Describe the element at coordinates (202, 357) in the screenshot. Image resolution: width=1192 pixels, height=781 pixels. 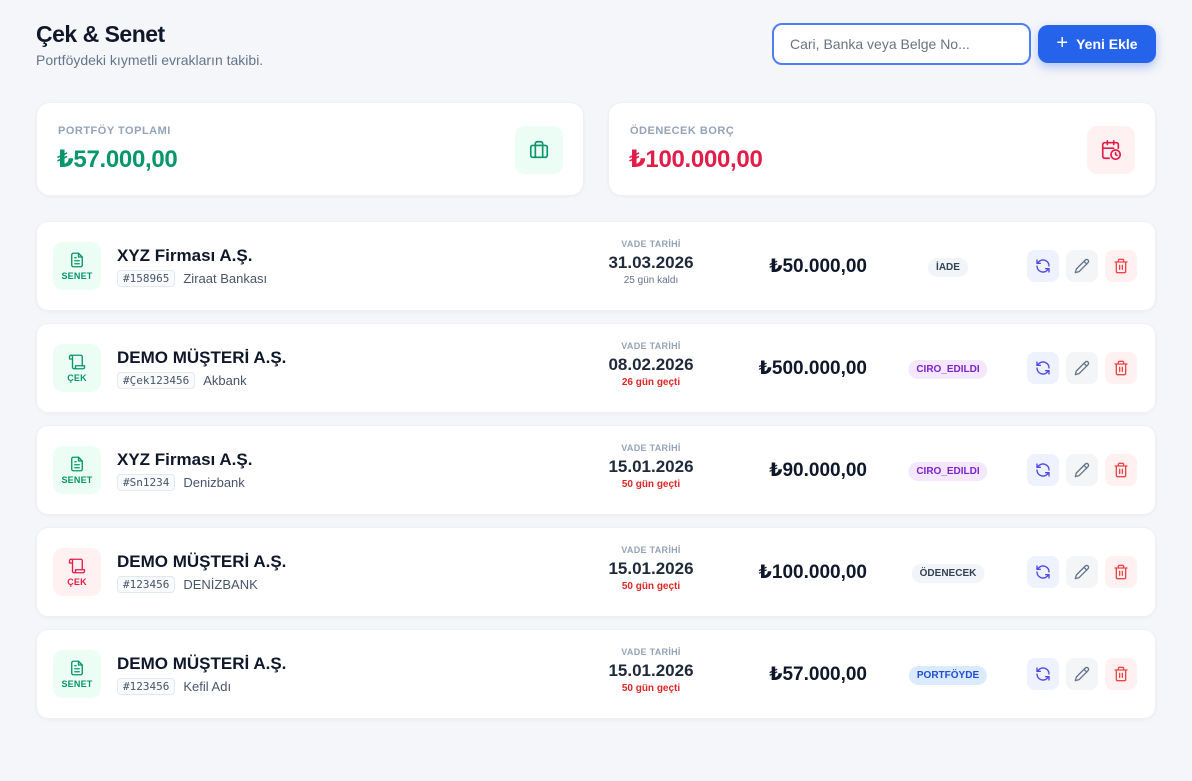
I see `party-name: DEMO MÜŞTERİ A.Ş.` at that location.